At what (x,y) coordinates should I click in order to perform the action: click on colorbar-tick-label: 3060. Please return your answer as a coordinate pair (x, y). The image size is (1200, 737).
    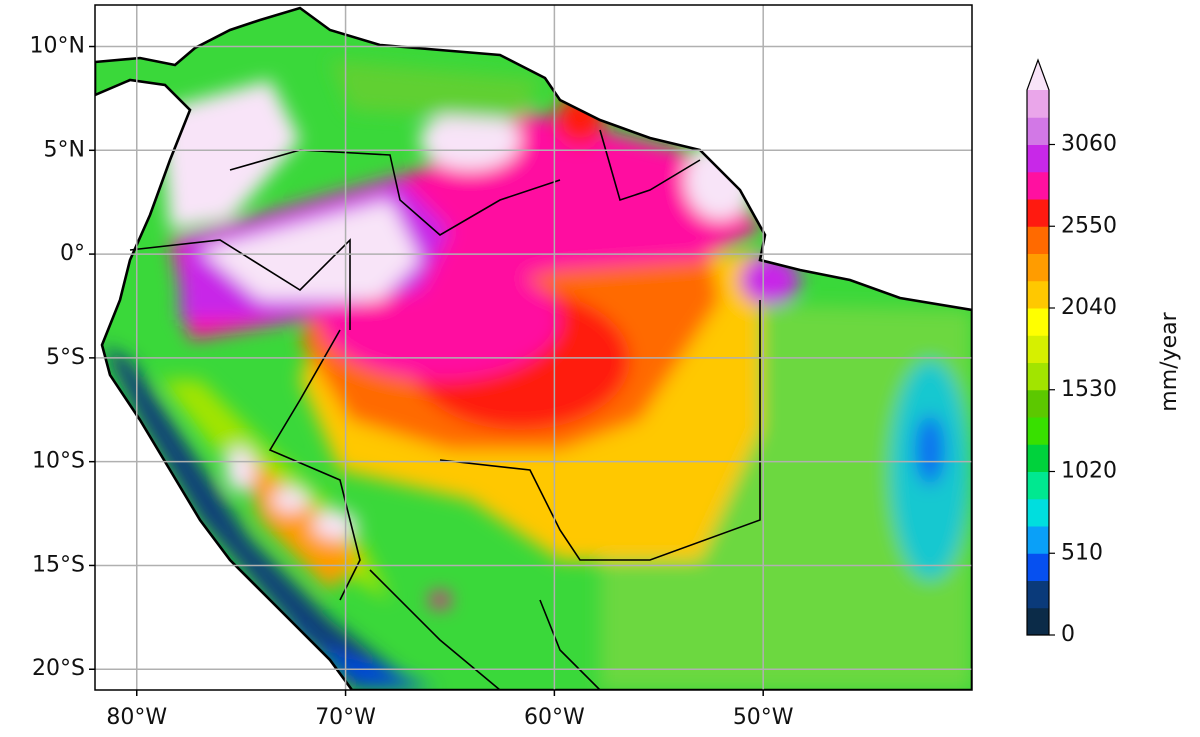
    Looking at the image, I should click on (1089, 144).